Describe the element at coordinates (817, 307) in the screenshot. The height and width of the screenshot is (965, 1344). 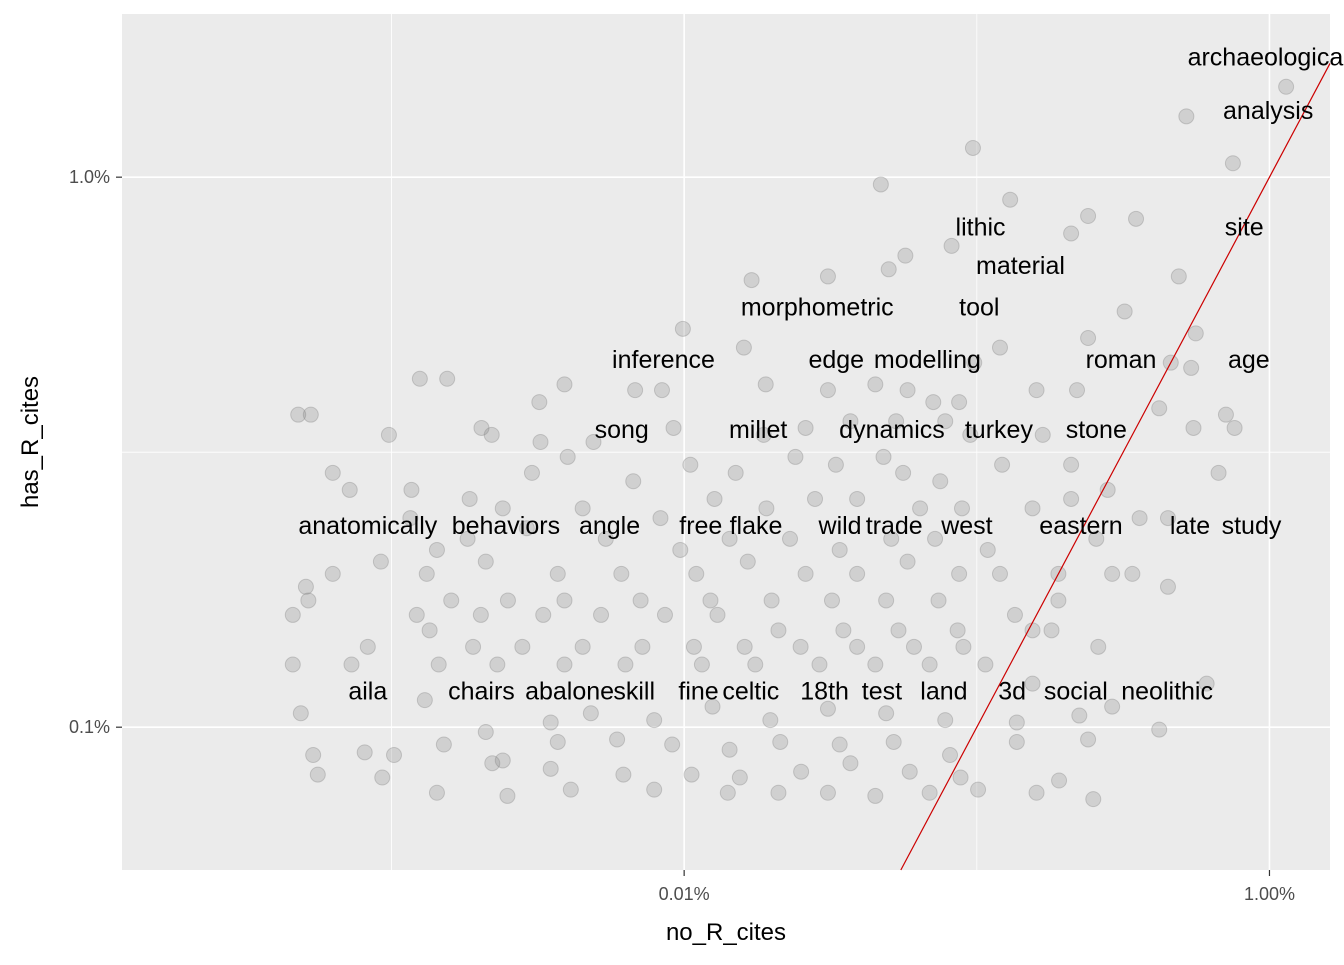
I see `word-label: morphometric` at that location.